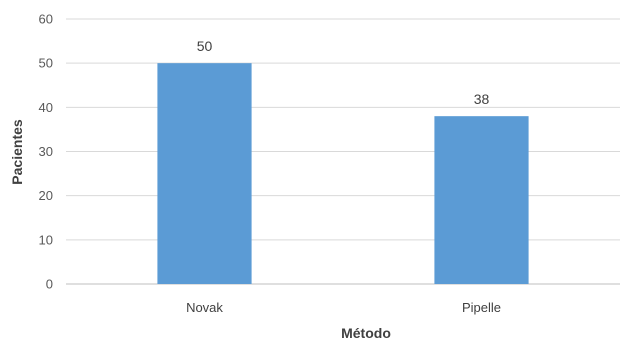 The image size is (631, 343). Describe the element at coordinates (481, 200) in the screenshot. I see `bar-pipelle` at that location.